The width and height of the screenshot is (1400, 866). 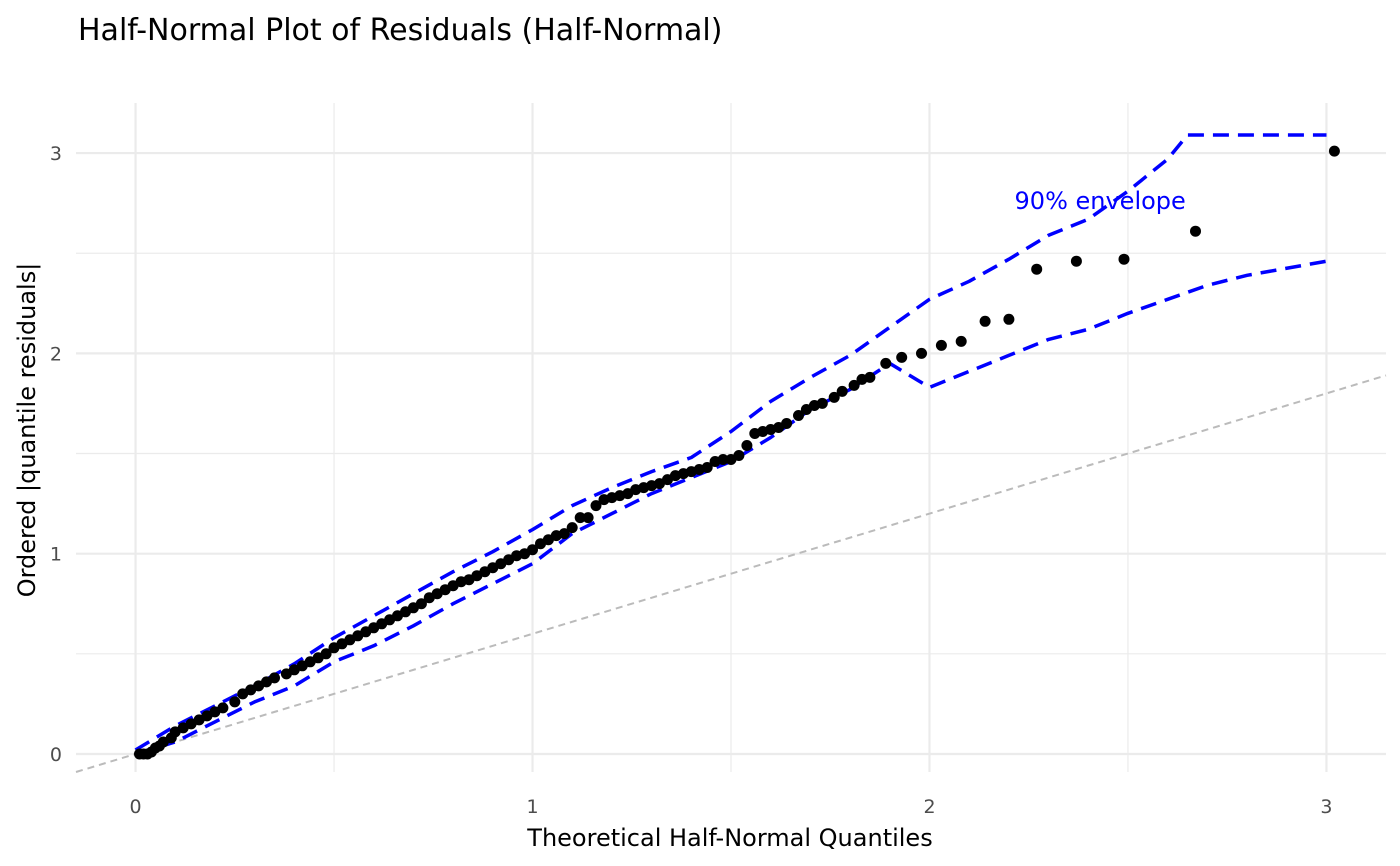 I want to click on y-tick-label: 0, so click(x=56, y=755).